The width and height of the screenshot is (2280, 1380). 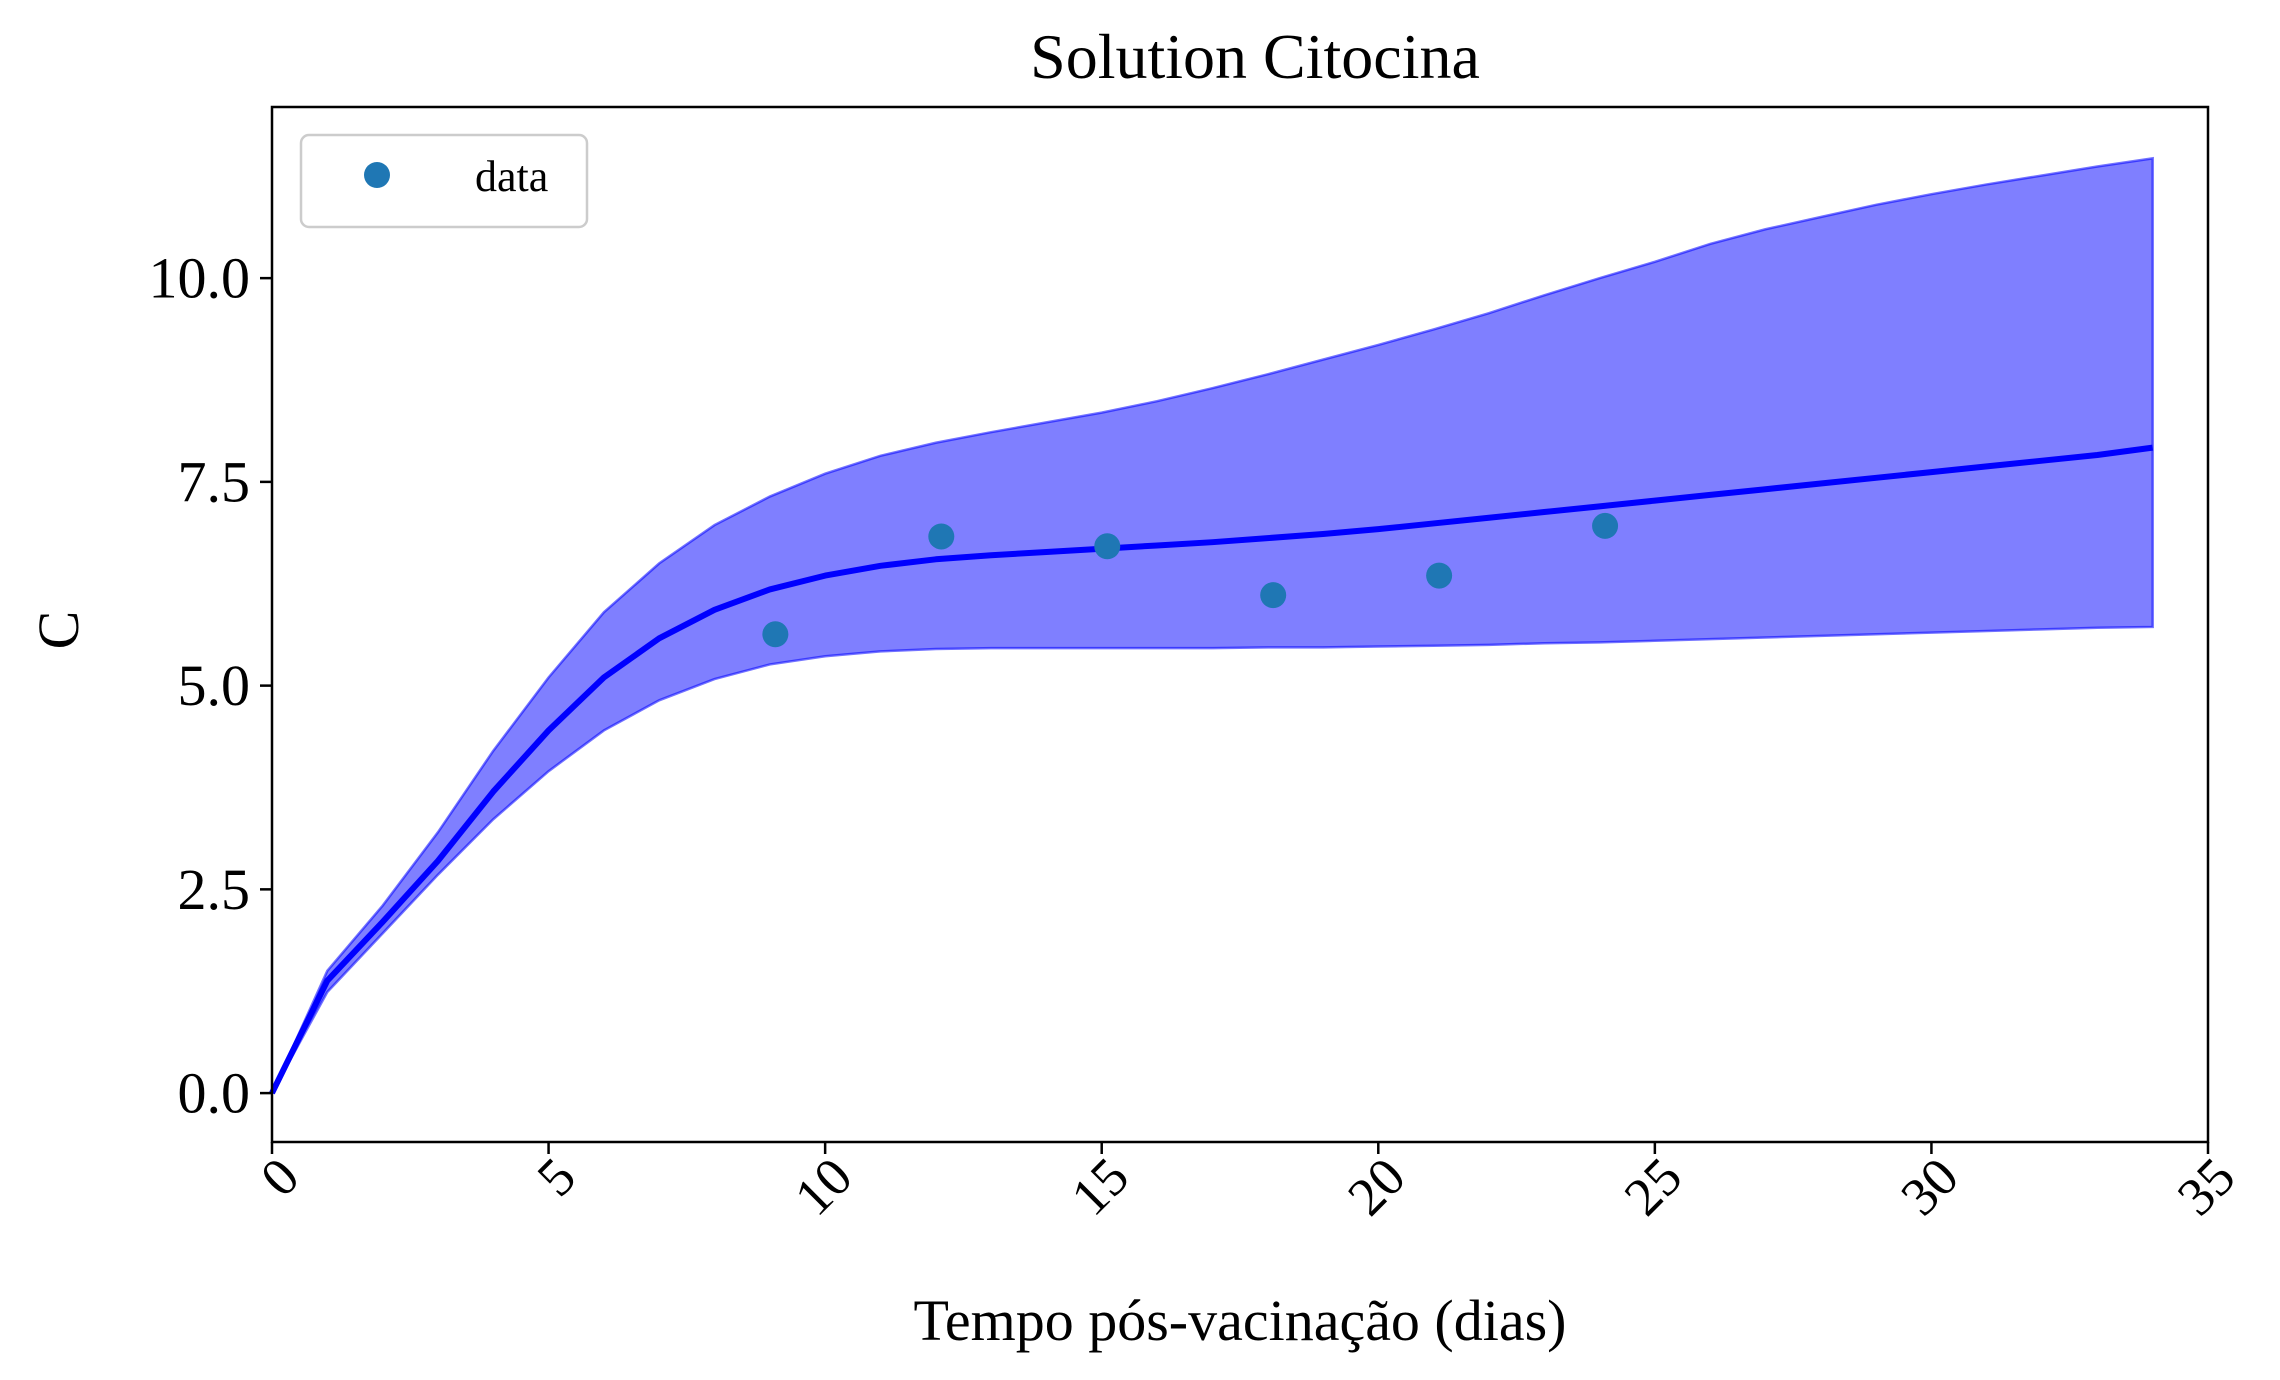 What do you see at coordinates (214, 1093) in the screenshot?
I see `y-tick-label: 0.0` at bounding box center [214, 1093].